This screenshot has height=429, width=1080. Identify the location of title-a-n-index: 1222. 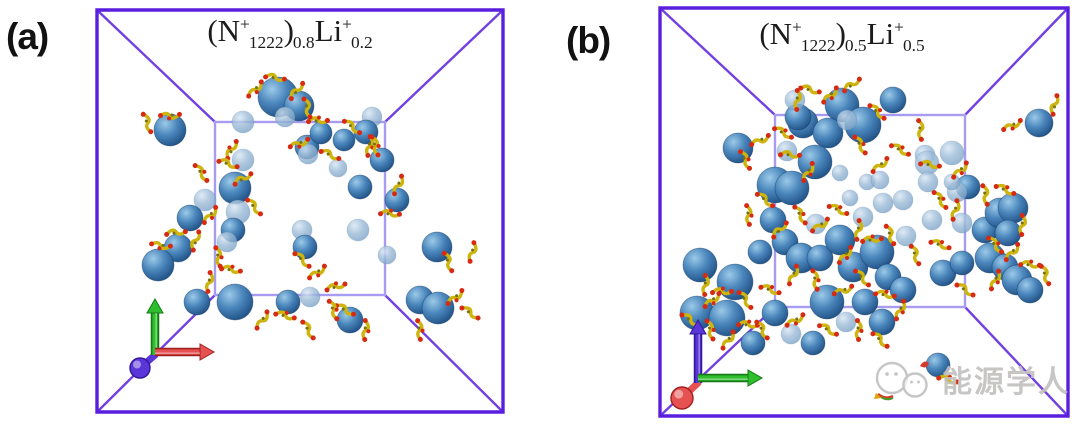
(266, 43).